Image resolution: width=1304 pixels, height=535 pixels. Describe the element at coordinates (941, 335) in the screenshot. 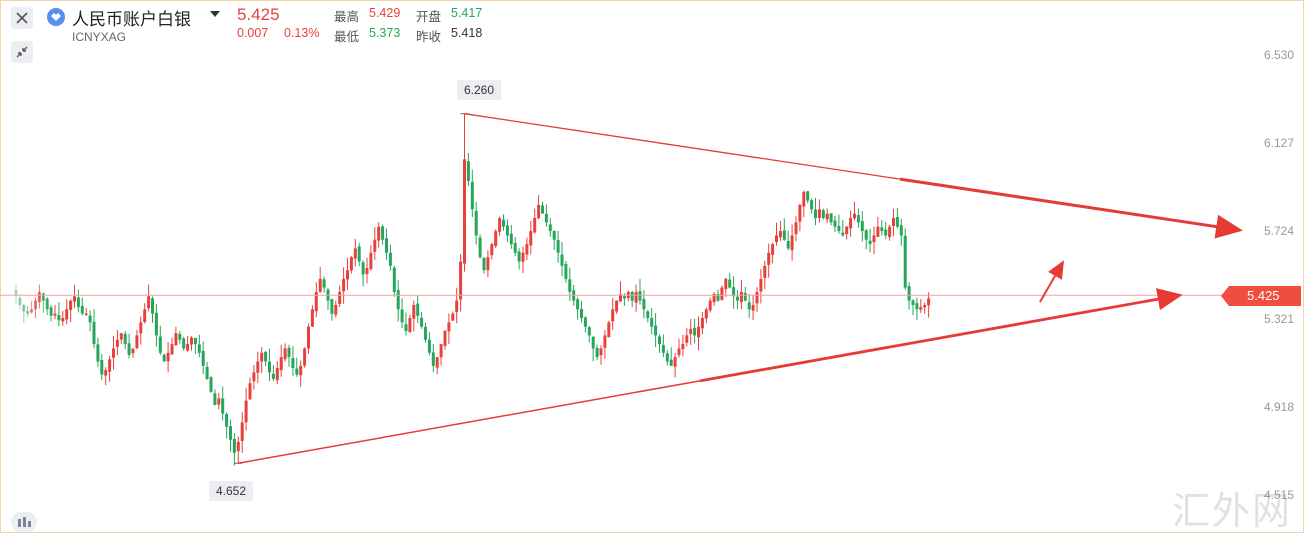

I see `trendline-lower-arrow` at that location.